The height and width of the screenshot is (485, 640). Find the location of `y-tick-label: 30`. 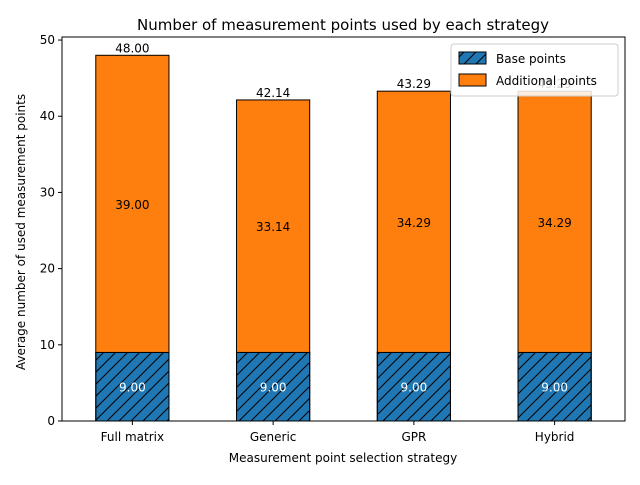

y-tick-label: 30 is located at coordinates (47, 192).